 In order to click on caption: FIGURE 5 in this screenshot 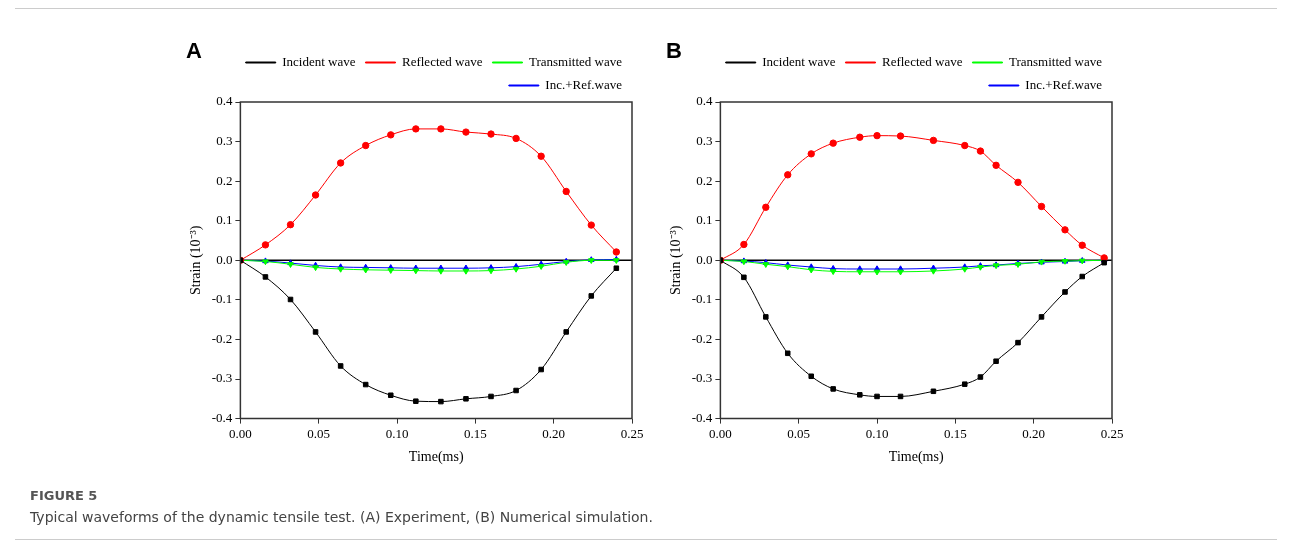, I will do `click(64, 495)`.